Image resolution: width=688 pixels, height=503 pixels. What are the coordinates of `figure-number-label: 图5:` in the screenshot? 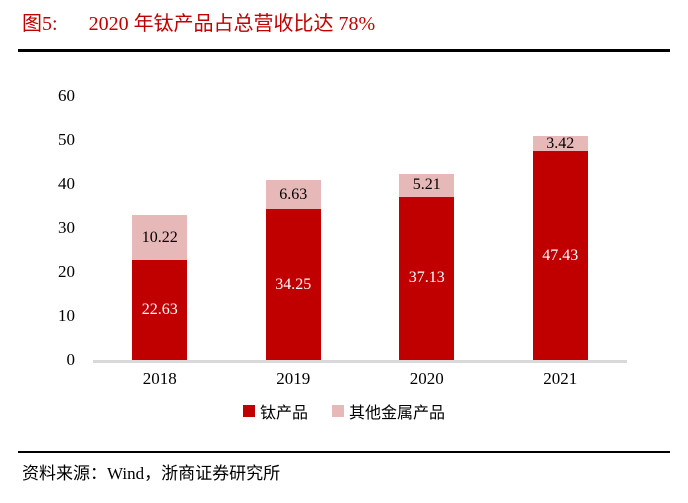 It's located at (40, 24).